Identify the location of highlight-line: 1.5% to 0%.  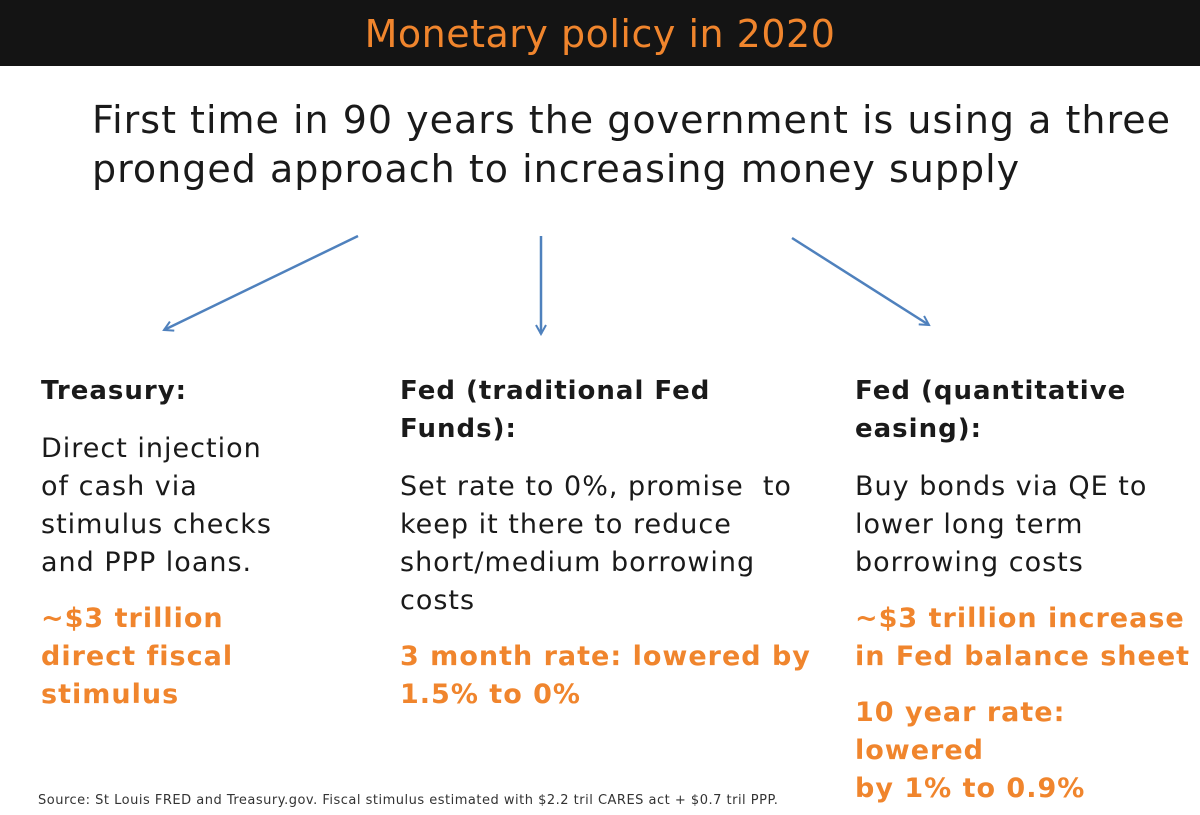
(490, 694).